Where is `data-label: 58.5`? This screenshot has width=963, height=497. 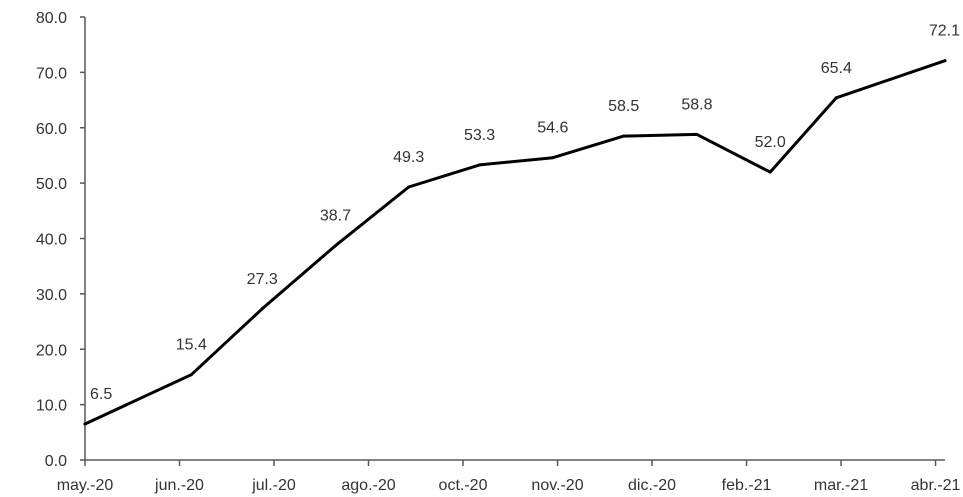 data-label: 58.5 is located at coordinates (623, 106).